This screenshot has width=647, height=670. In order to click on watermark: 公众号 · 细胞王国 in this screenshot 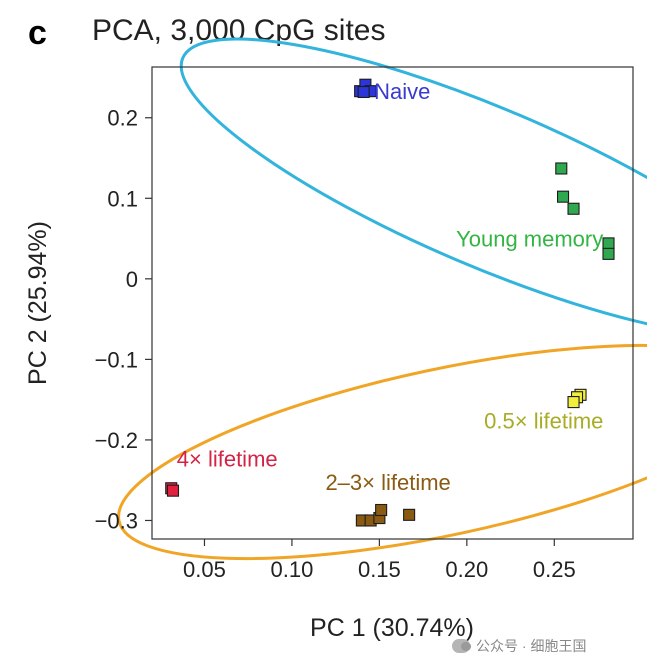, I will do `click(519, 646)`.